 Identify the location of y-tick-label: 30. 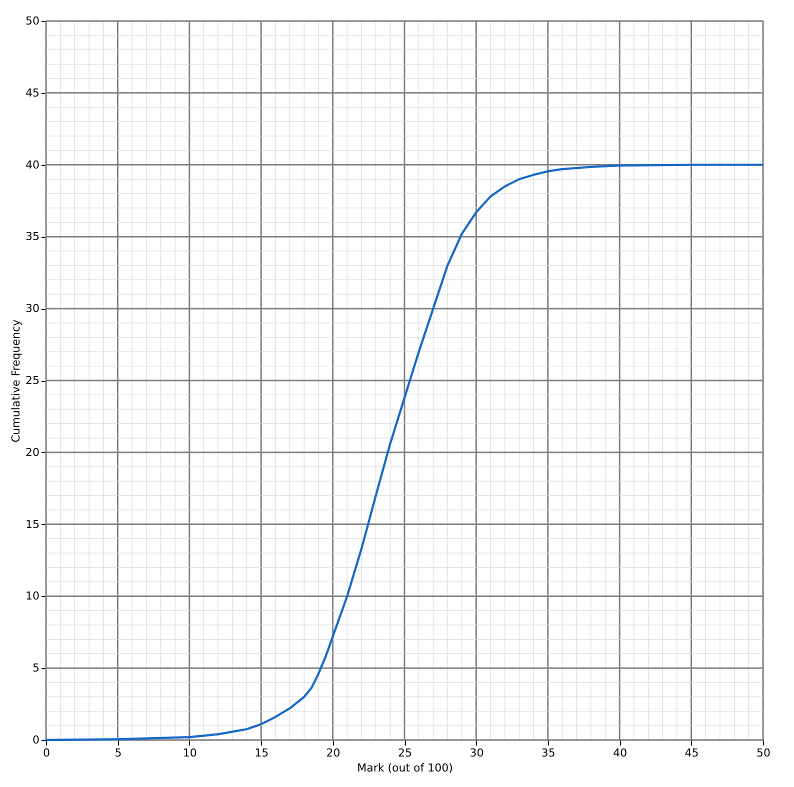
(33, 309).